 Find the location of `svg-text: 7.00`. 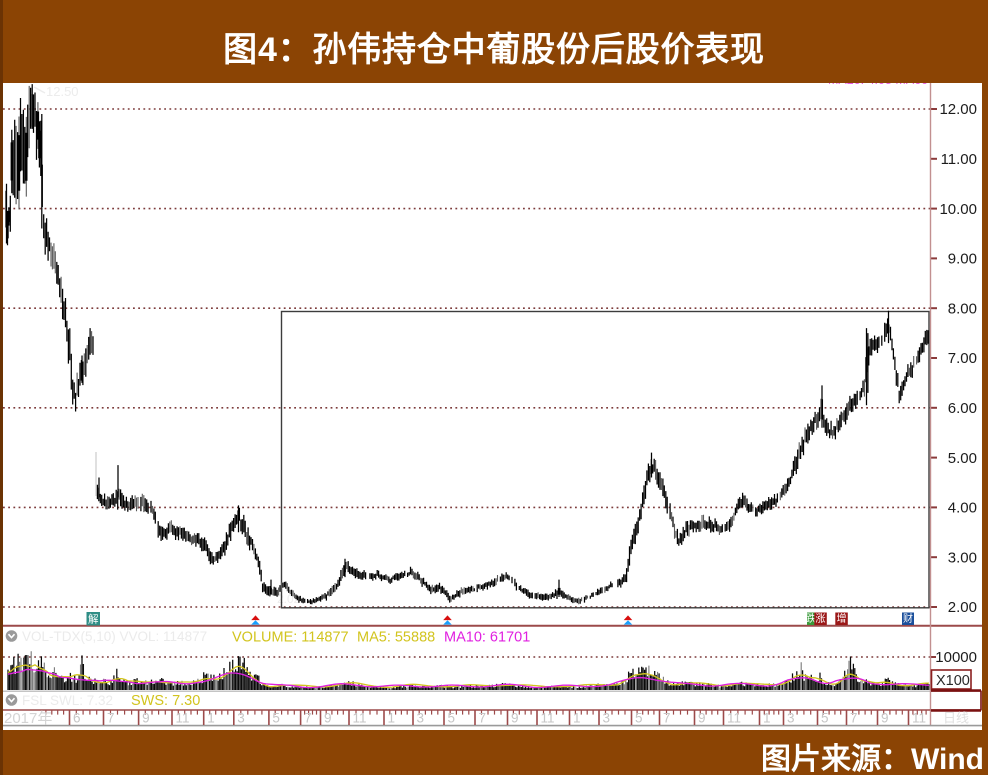

svg-text: 7.00 is located at coordinates (962, 358).